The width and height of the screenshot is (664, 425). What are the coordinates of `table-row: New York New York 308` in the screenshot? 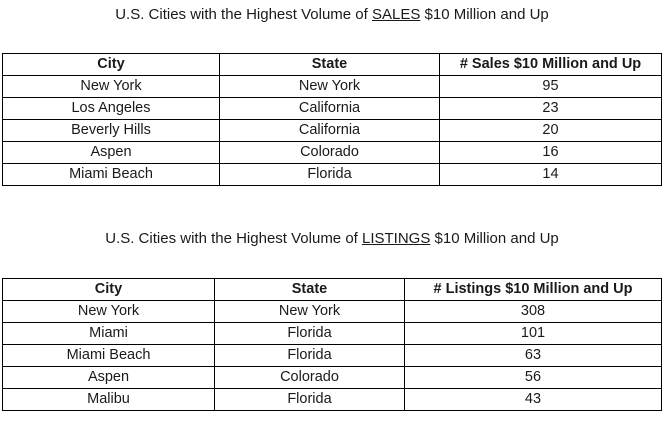 It's located at (332, 311).